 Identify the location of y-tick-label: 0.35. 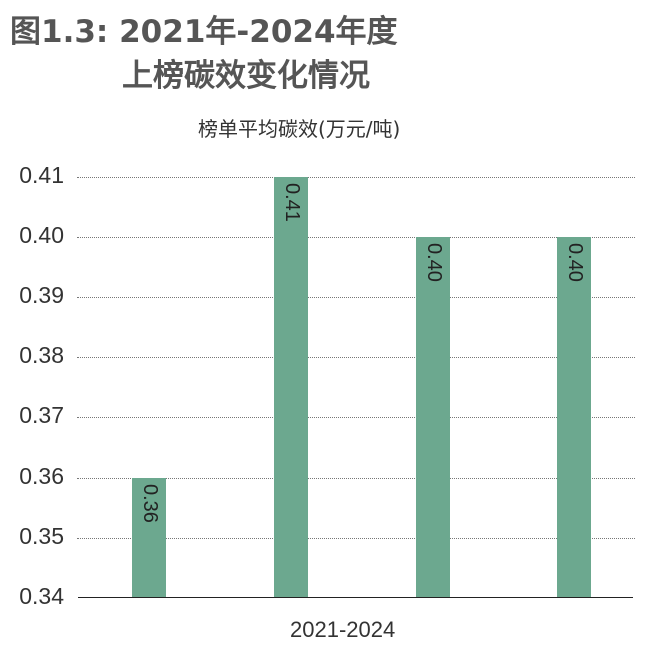
(41, 536).